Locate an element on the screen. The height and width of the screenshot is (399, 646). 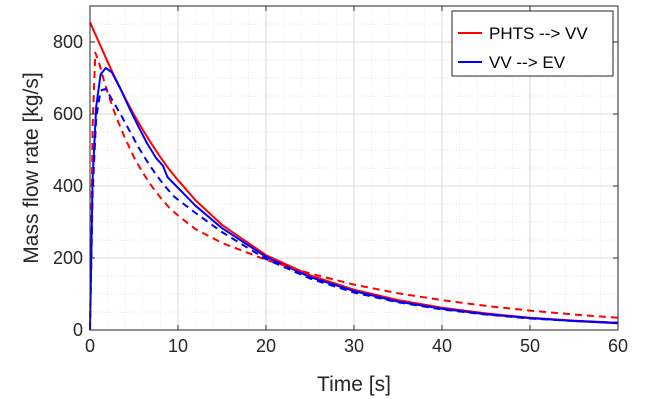
legend-box is located at coordinates (532, 43).